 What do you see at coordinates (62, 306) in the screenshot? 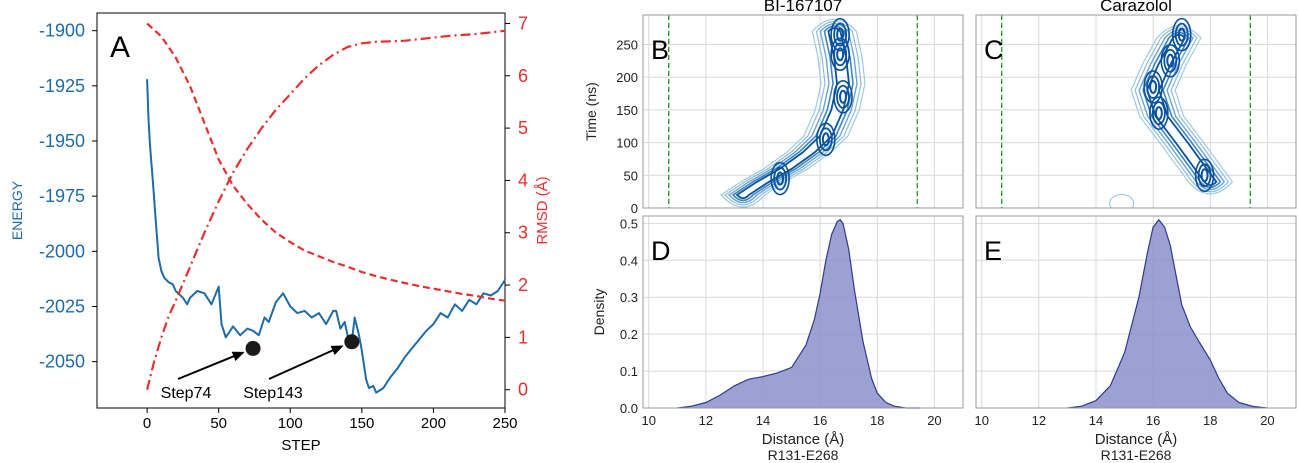
I see `y-left-tick-label: -2025` at bounding box center [62, 306].